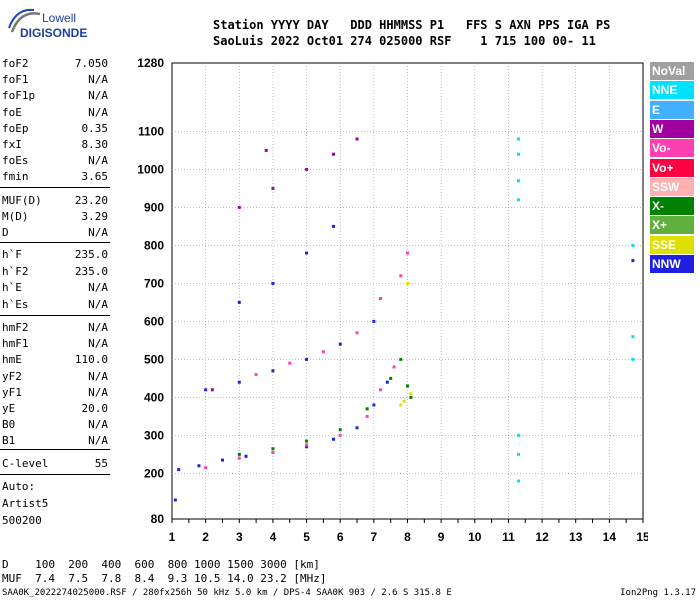  I want to click on param-name: B0, so click(9, 425).